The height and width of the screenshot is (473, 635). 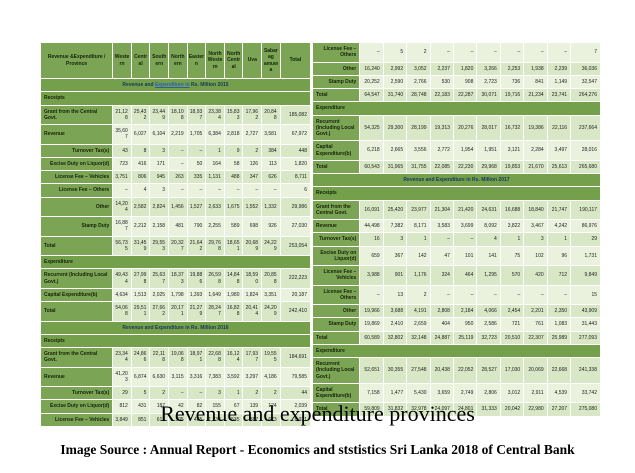 What do you see at coordinates (465, 81) in the screenshot?
I see `table-cell: 908` at bounding box center [465, 81].